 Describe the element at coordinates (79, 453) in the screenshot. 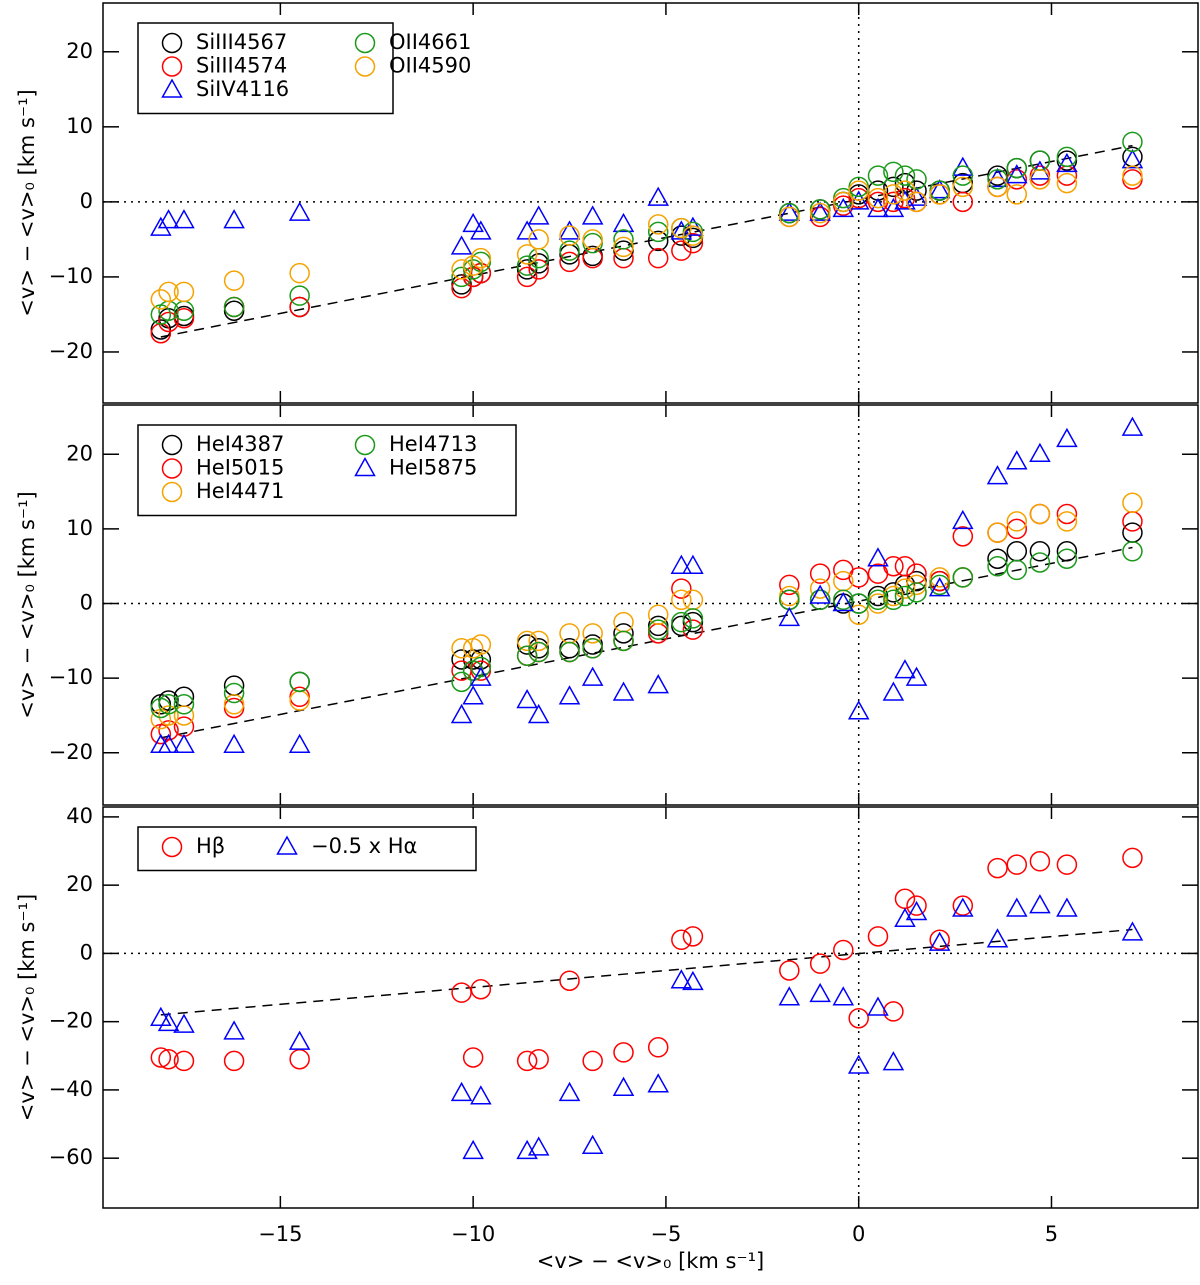

I see `y-tick-label: 20` at that location.